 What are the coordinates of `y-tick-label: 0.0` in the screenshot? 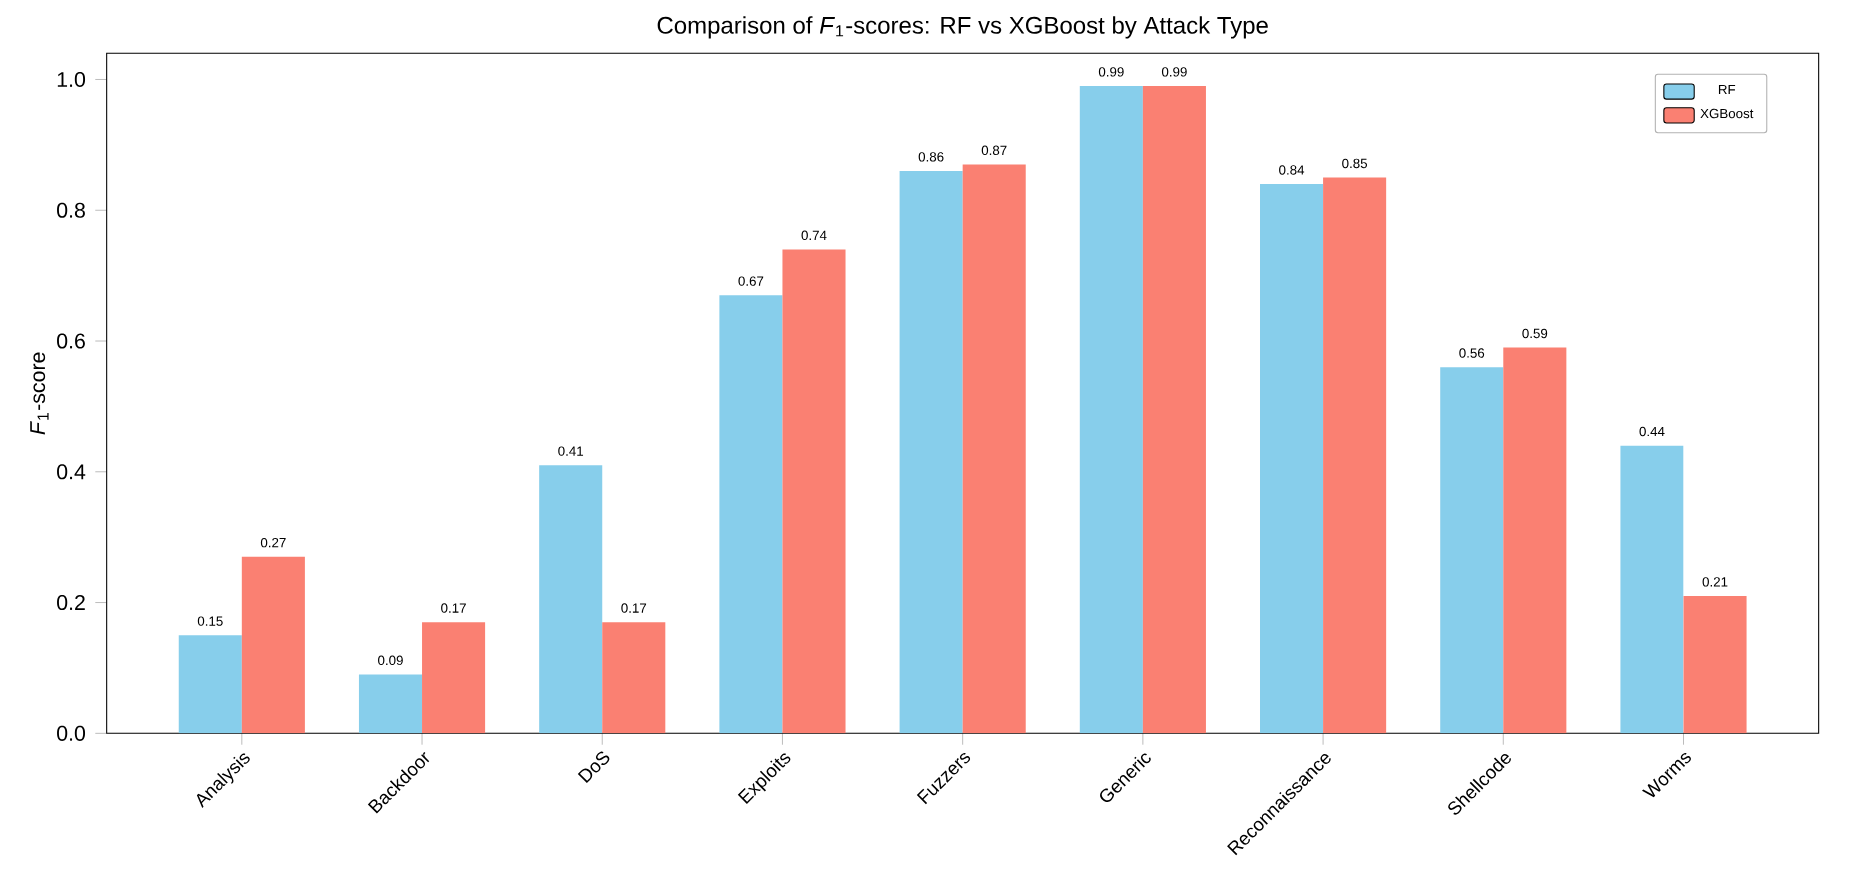 It's located at (71, 733).